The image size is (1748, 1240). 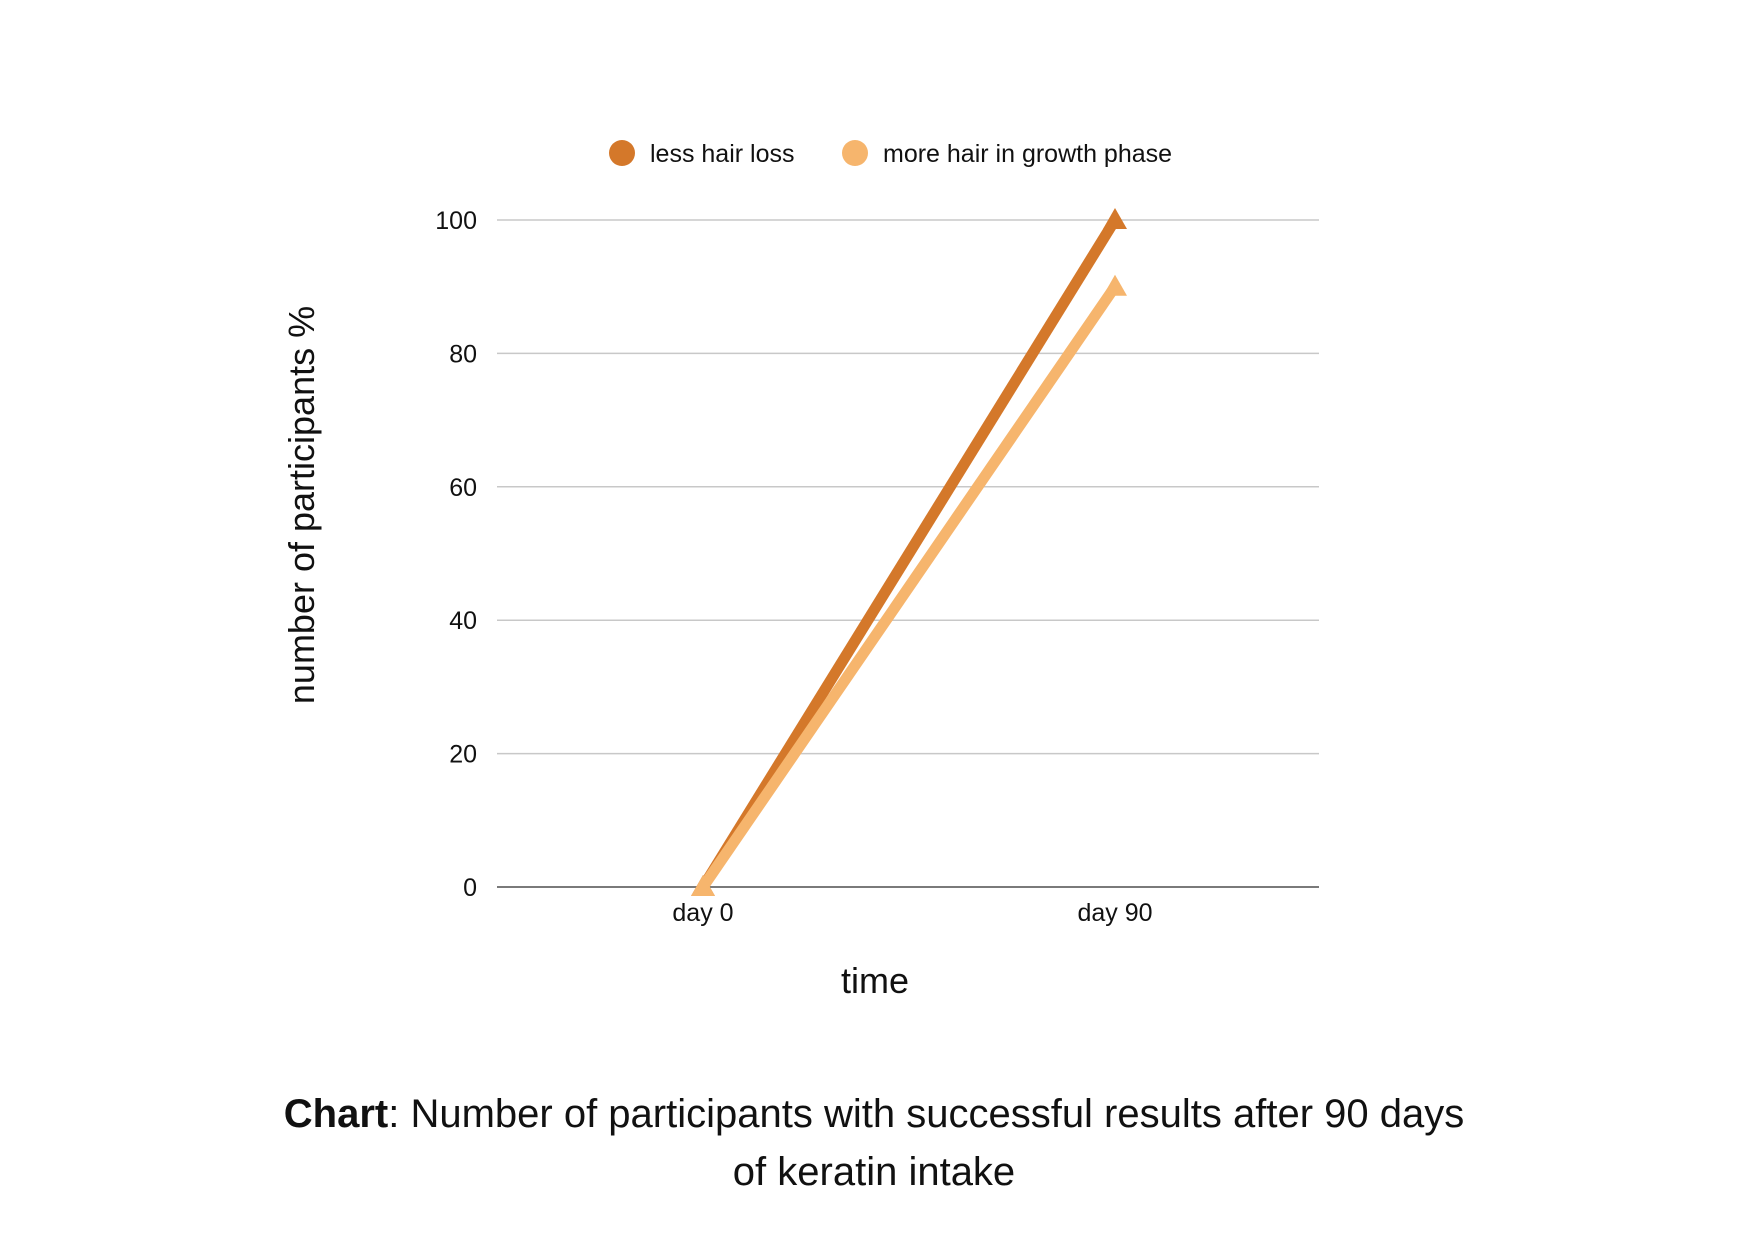 I want to click on y-tick-label: 80, so click(x=463, y=354).